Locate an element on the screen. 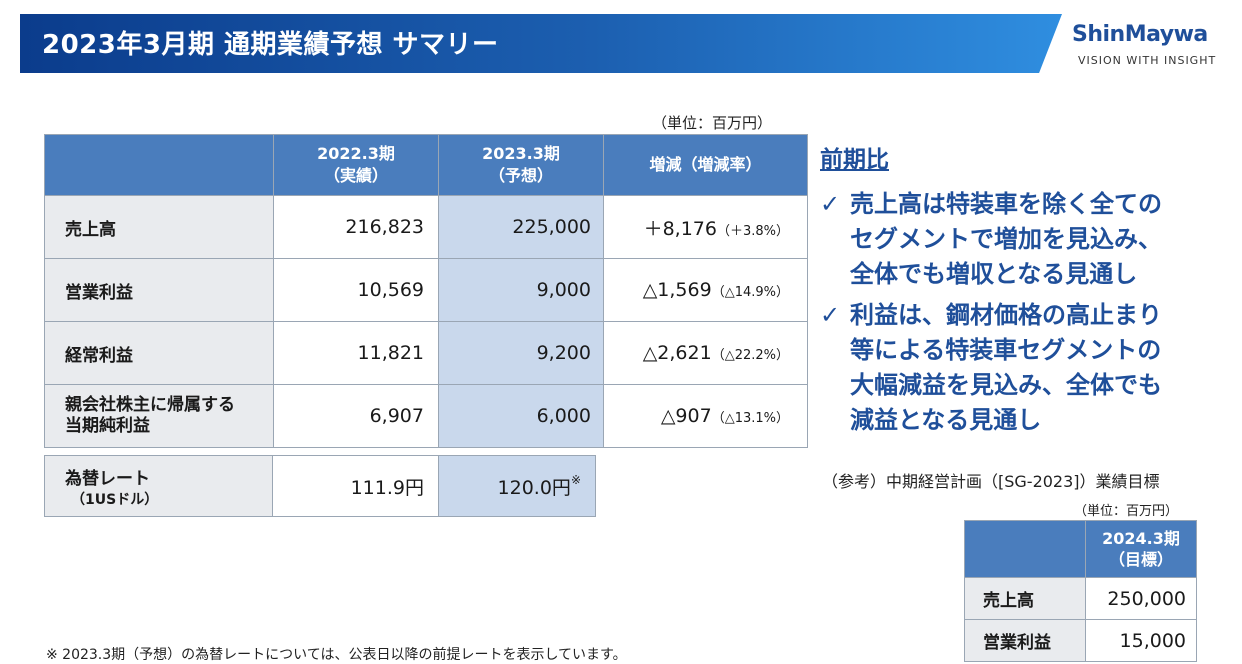 Image resolution: width=1242 pixels, height=664 pixels. change-amount: △907 is located at coordinates (686, 416).